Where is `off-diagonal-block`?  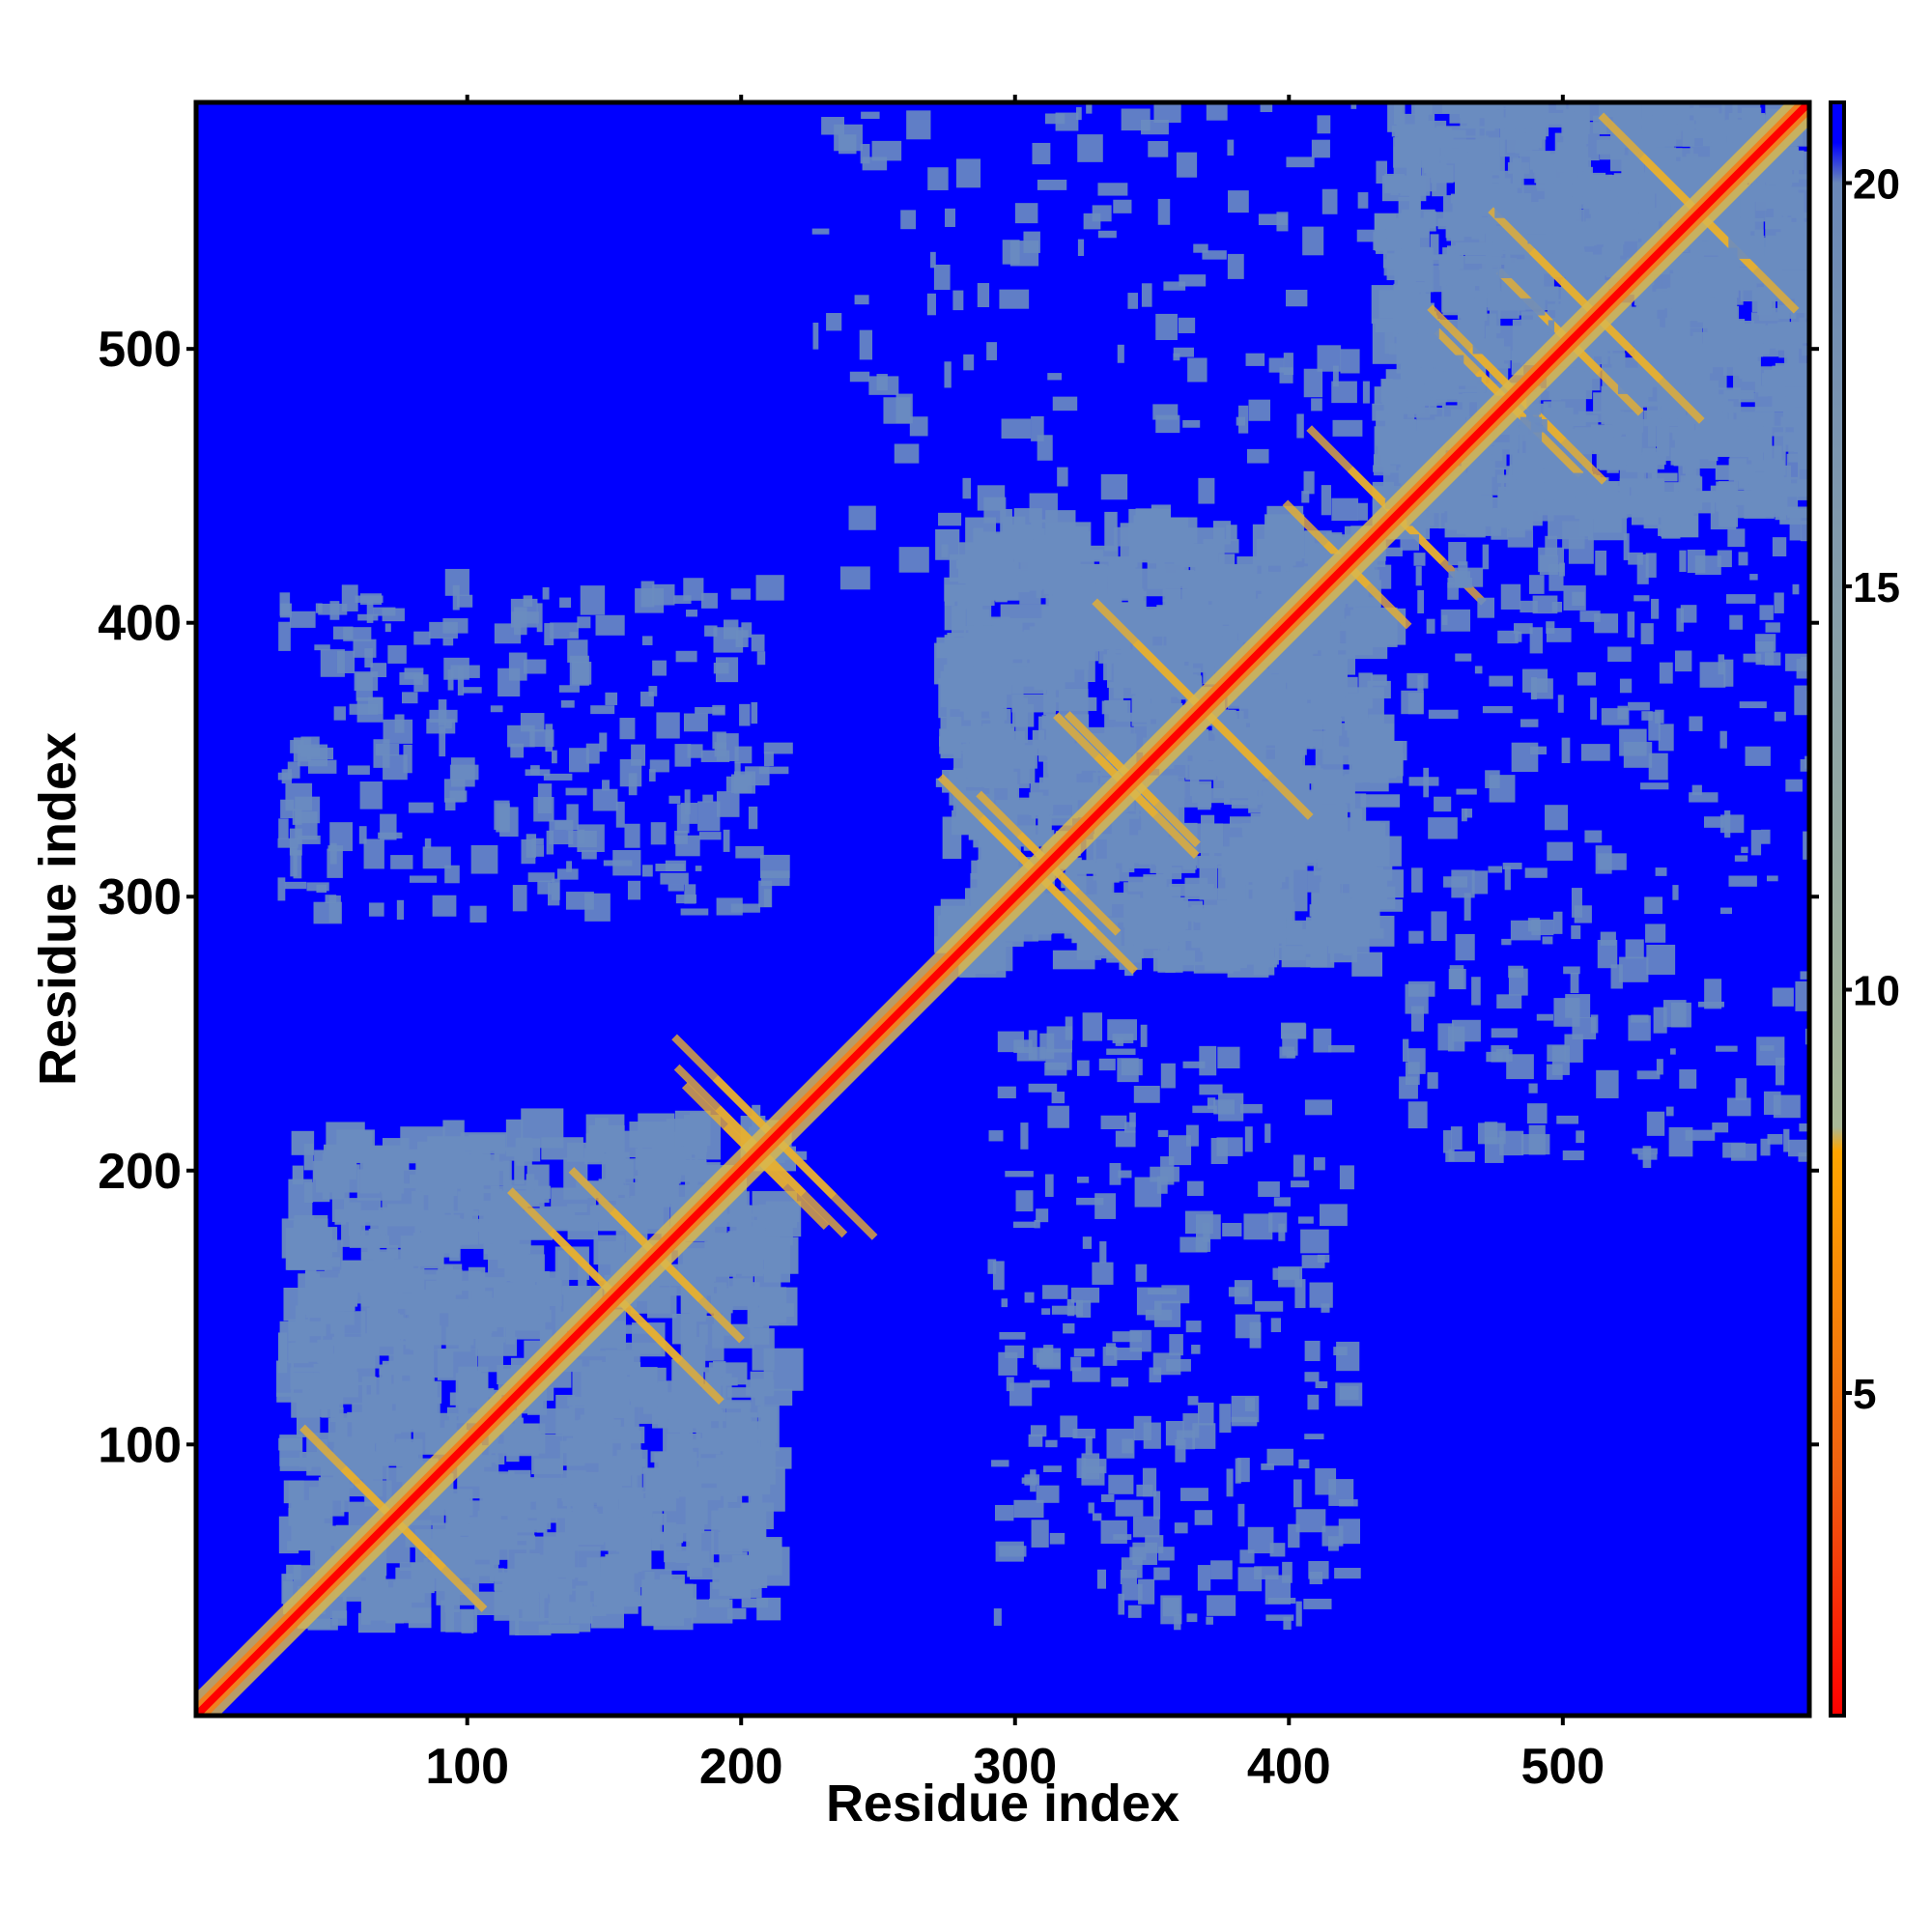 off-diagonal-block is located at coordinates (1604, 844).